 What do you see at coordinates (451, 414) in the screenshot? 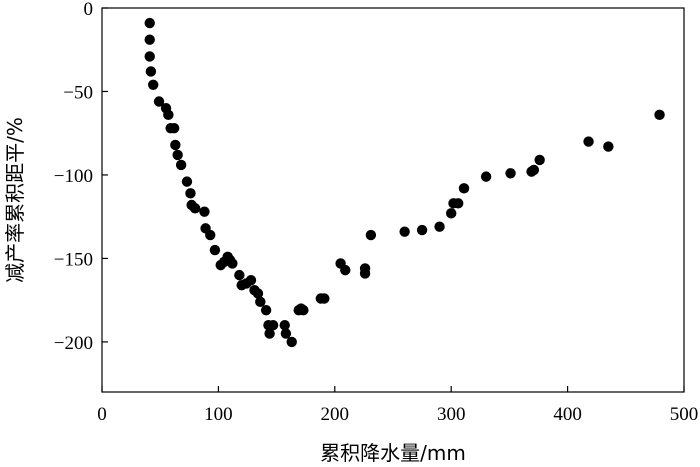
I see `x-tick-label: 300` at bounding box center [451, 414].